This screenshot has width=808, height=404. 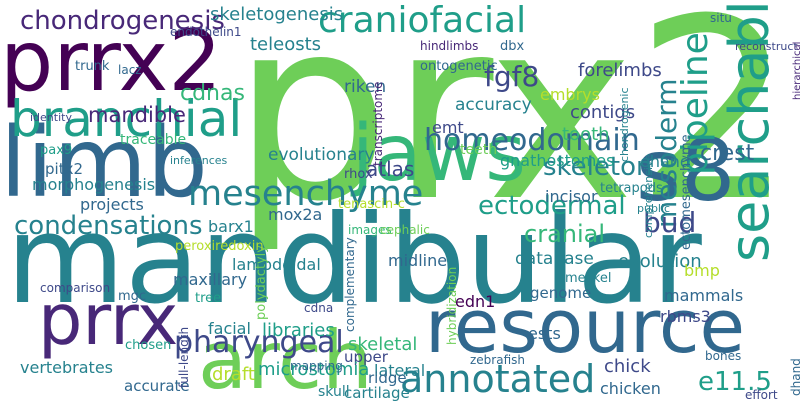 What do you see at coordinates (630, 388) in the screenshot?
I see `word: chicken` at bounding box center [630, 388].